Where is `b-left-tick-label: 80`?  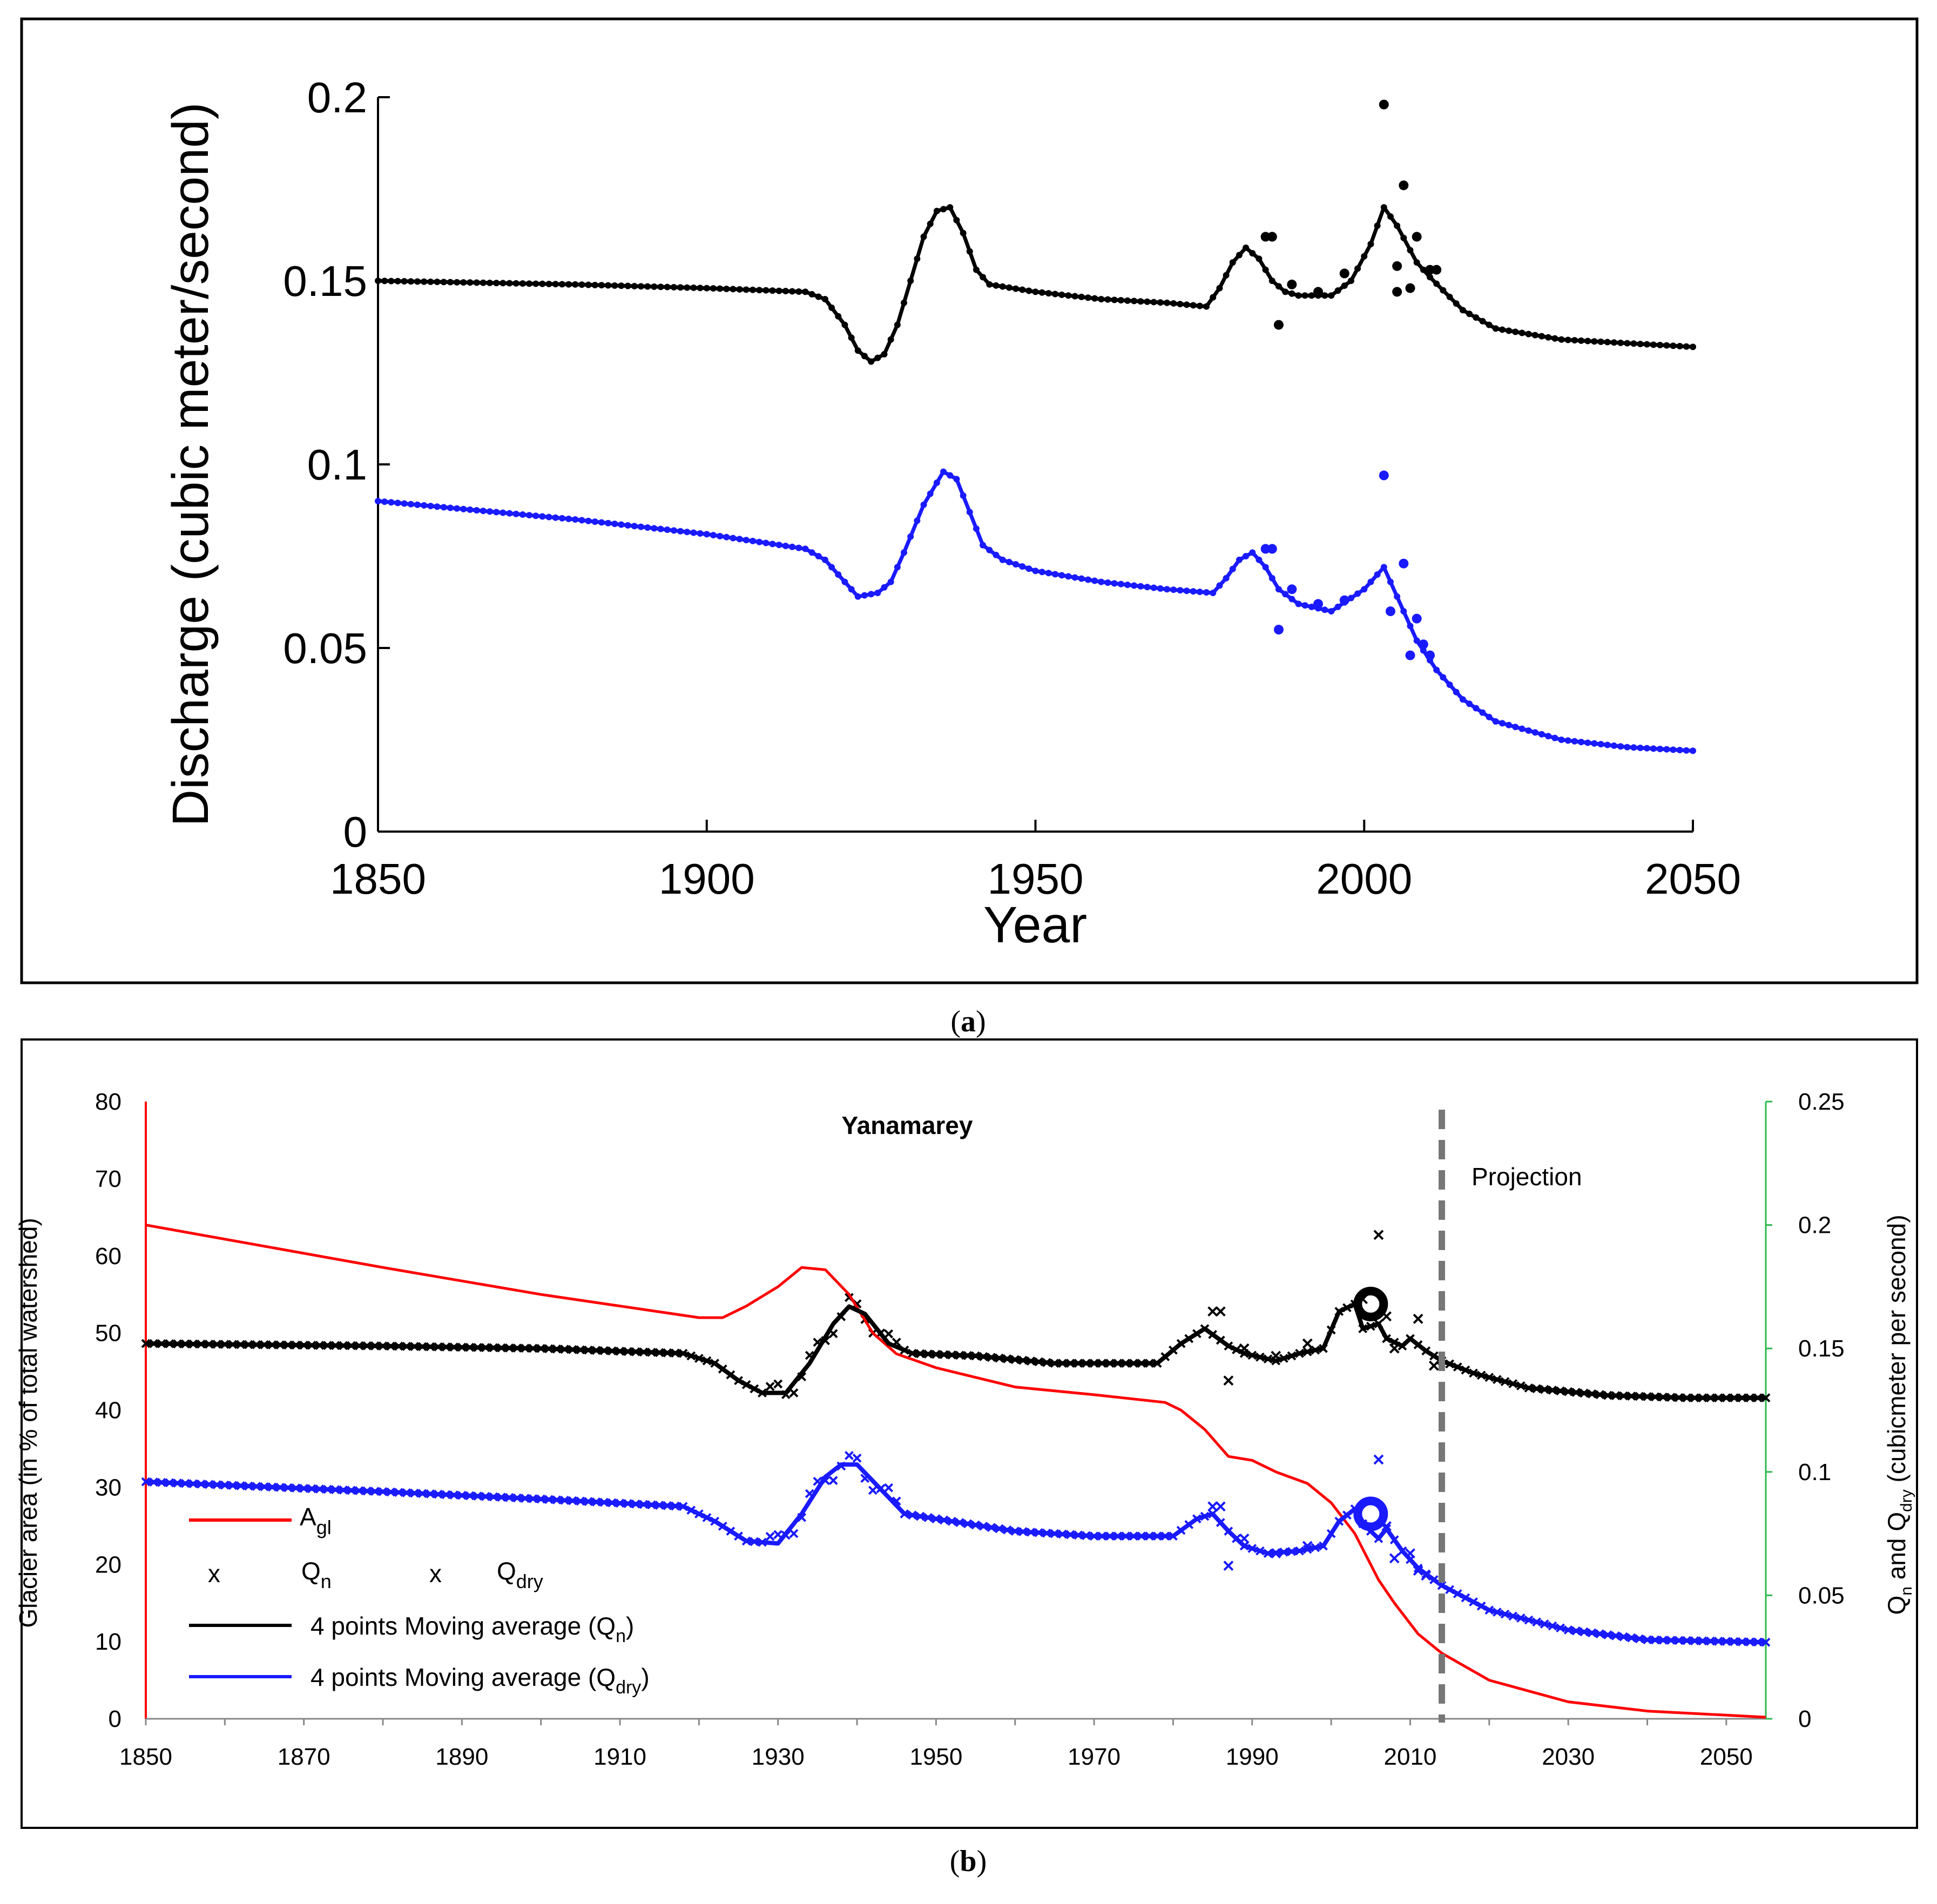 b-left-tick-label: 80 is located at coordinates (108, 1102).